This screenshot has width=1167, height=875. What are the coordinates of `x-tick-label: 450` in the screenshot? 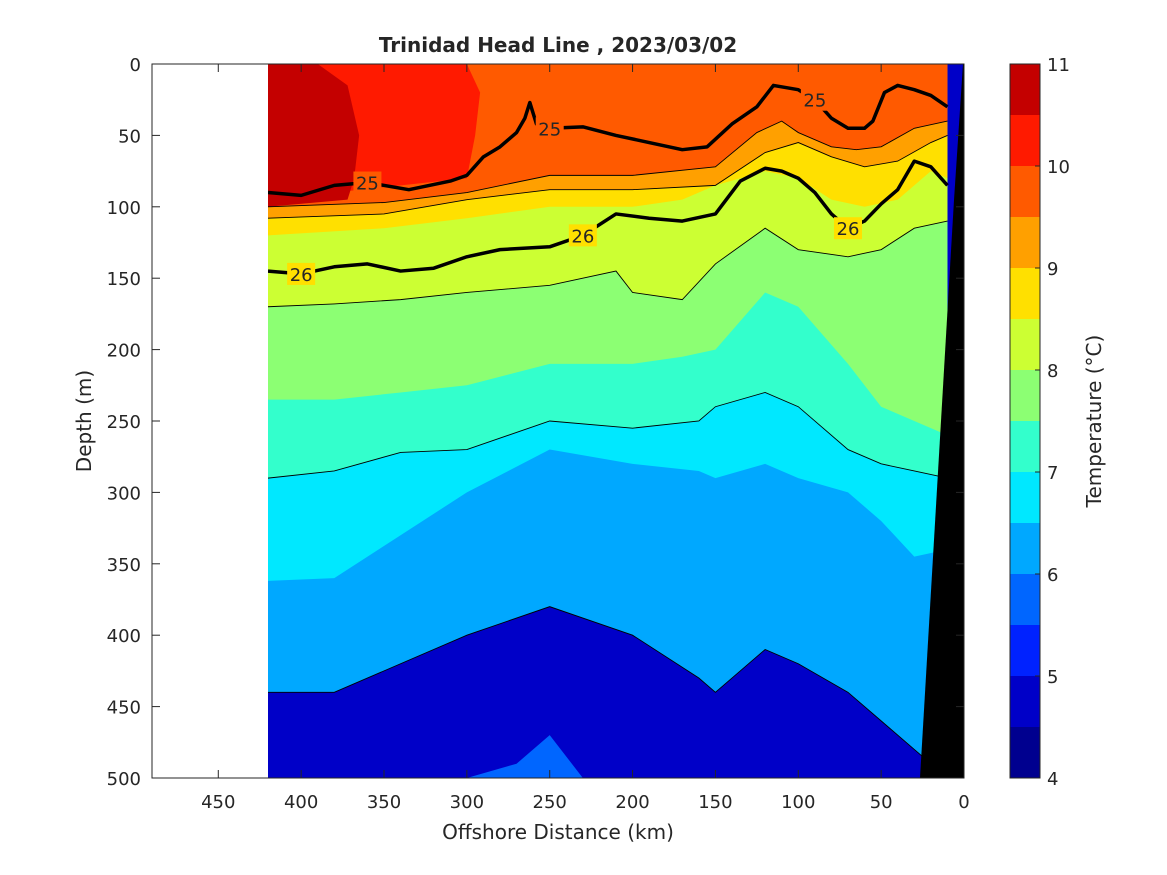 It's located at (218, 802).